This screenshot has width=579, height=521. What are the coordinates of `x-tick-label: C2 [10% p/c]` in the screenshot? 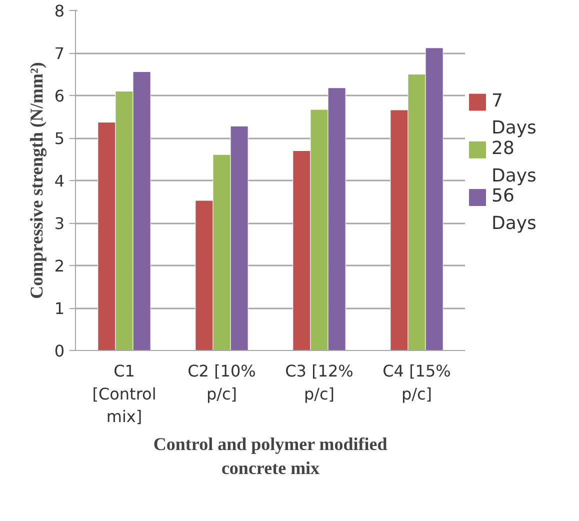 It's located at (222, 383).